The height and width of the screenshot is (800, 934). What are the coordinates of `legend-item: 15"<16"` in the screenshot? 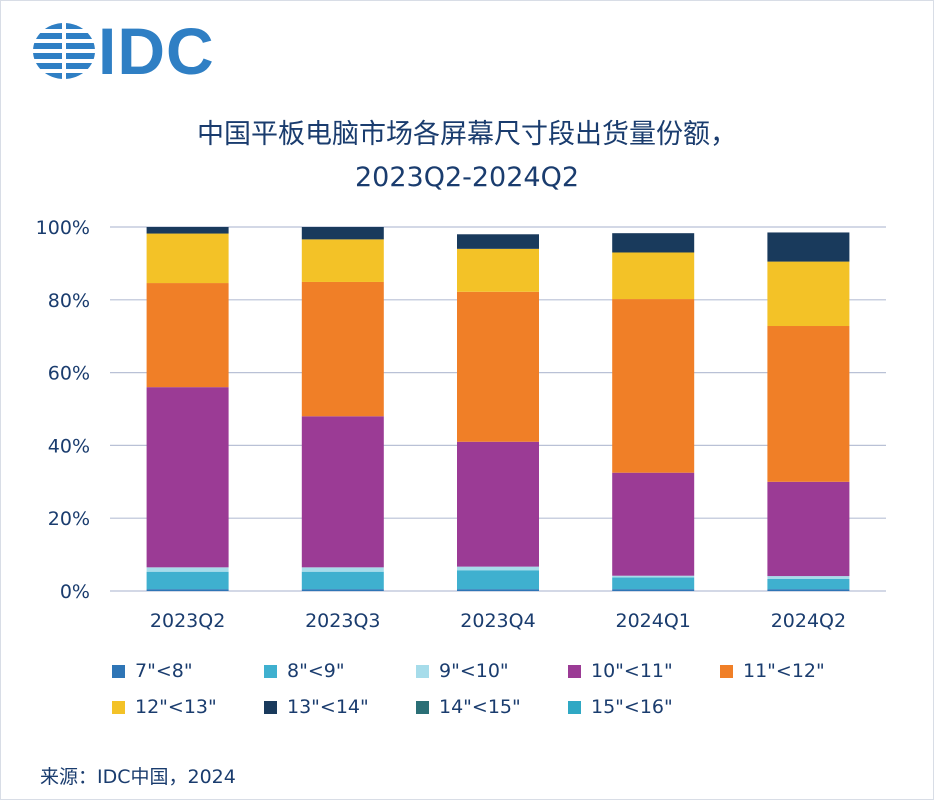 It's located at (644, 707).